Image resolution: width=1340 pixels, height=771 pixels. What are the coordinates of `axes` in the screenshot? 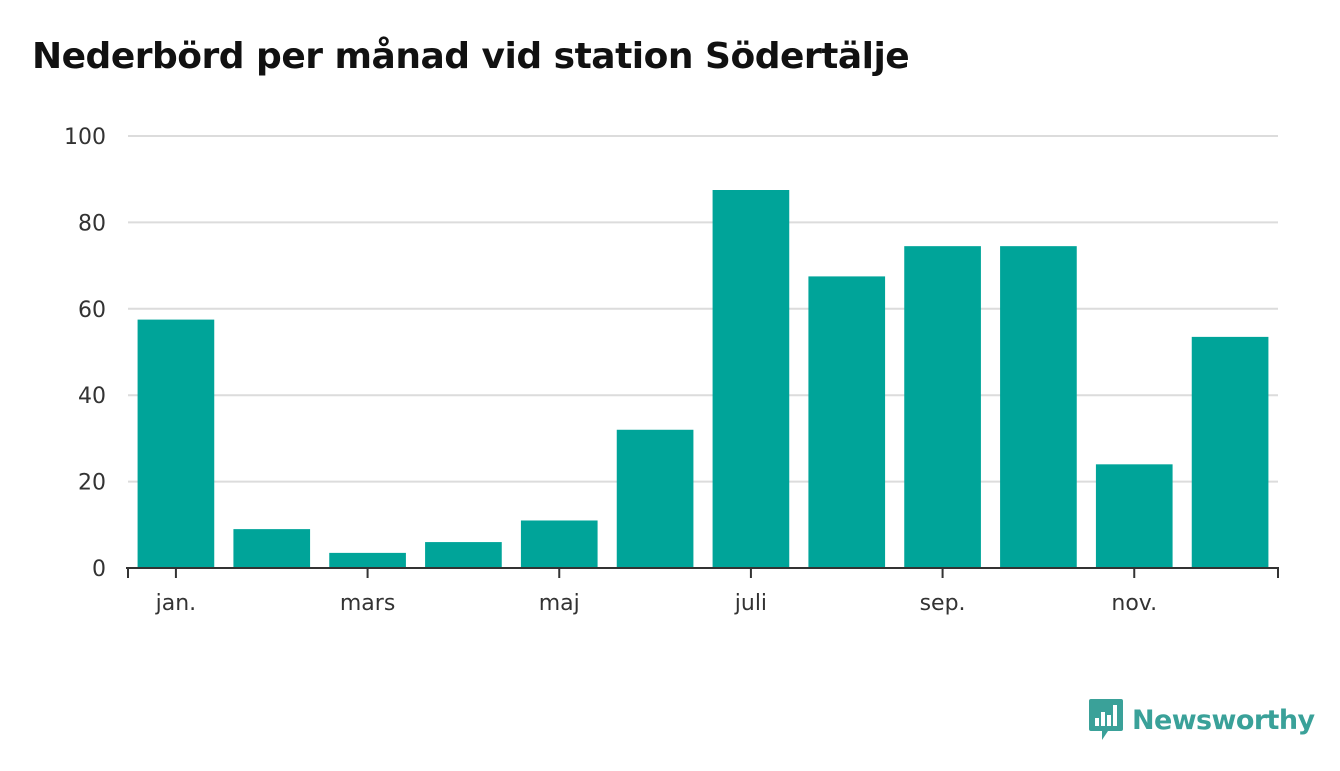 It's located at (702, 572).